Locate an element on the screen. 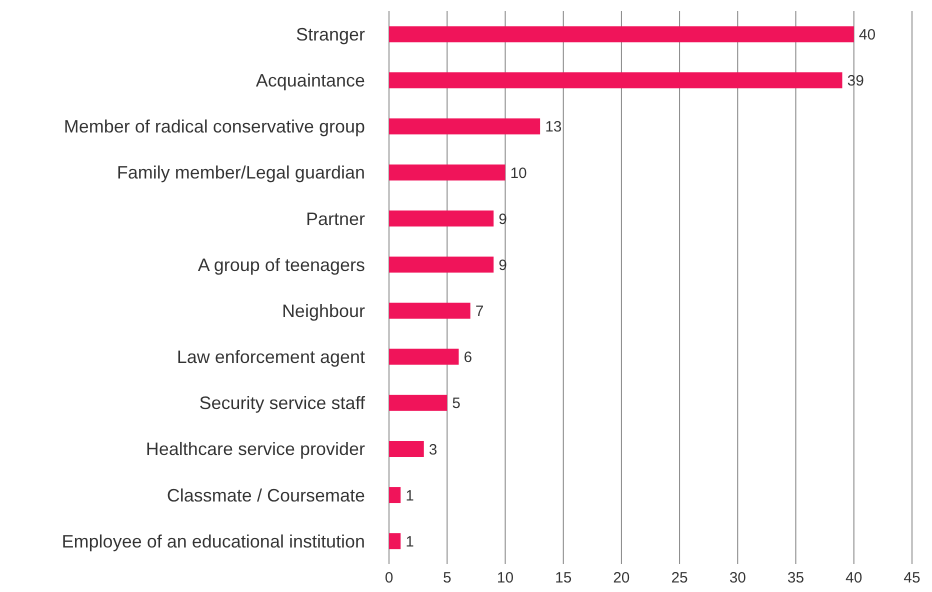 The height and width of the screenshot is (592, 932). y-tick-label: Stranger is located at coordinates (330, 34).